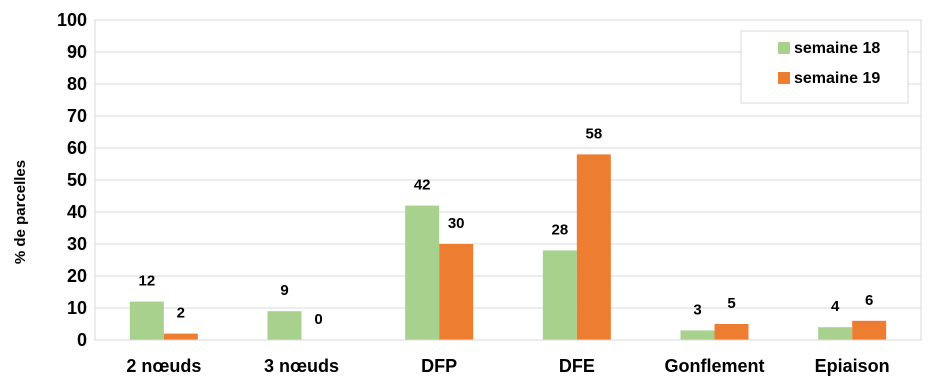 The image size is (935, 381). What do you see at coordinates (77, 276) in the screenshot?
I see `y-tick-label: 20` at bounding box center [77, 276].